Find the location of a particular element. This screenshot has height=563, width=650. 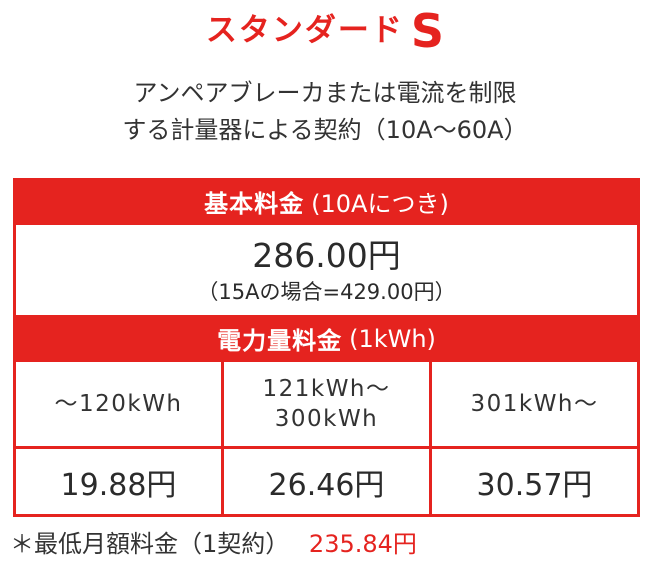

plan-title-suffix: S is located at coordinates (427, 30).